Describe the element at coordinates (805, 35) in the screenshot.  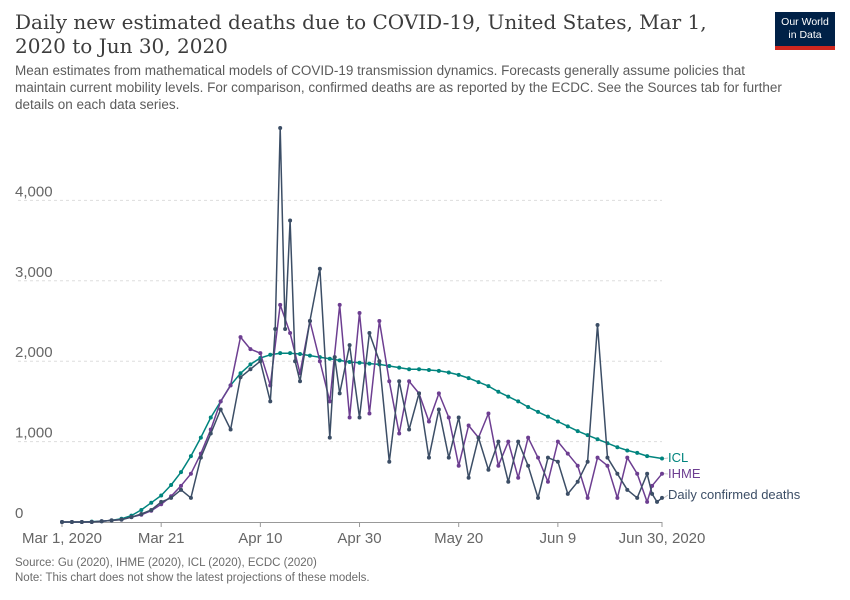
I see `logo-line-2: in Data` at that location.